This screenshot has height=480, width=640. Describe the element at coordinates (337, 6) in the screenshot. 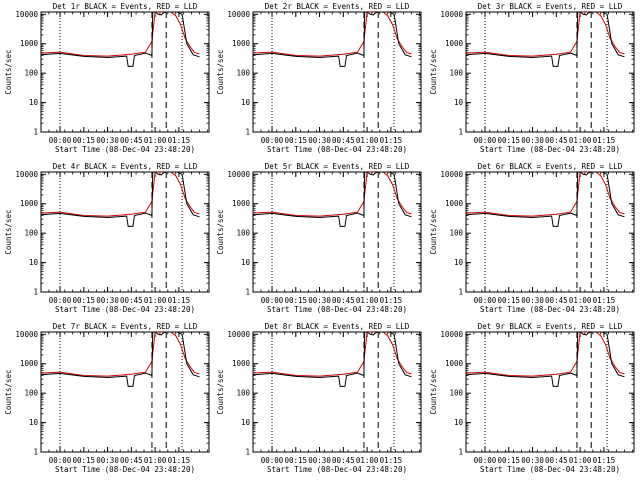

I see `chart-title: Det 2r BLACK = Events, RED = LLD` at that location.